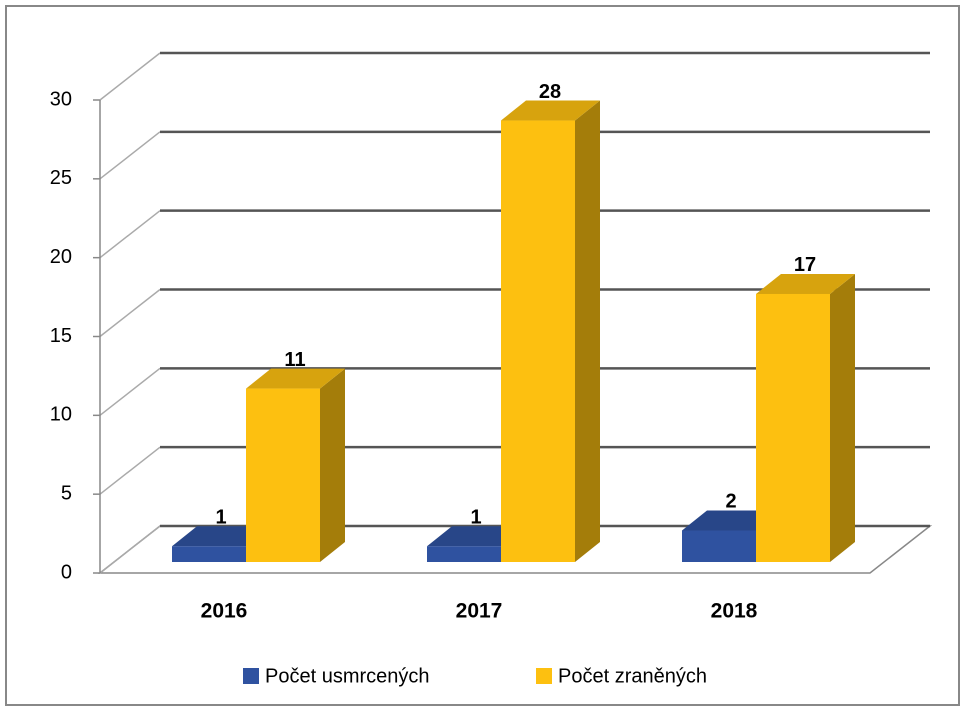 Image resolution: width=965 pixels, height=711 pixels. What do you see at coordinates (805, 265) in the screenshot?
I see `data-label: 17` at bounding box center [805, 265].